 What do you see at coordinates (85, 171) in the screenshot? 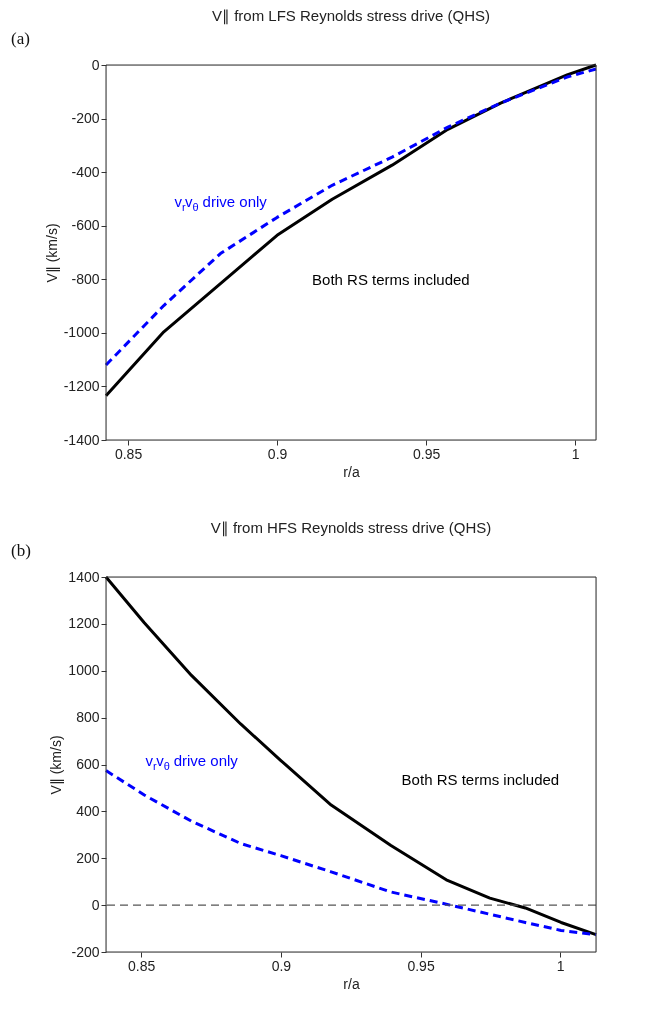
I see `y-tick-label: -400` at bounding box center [85, 171].